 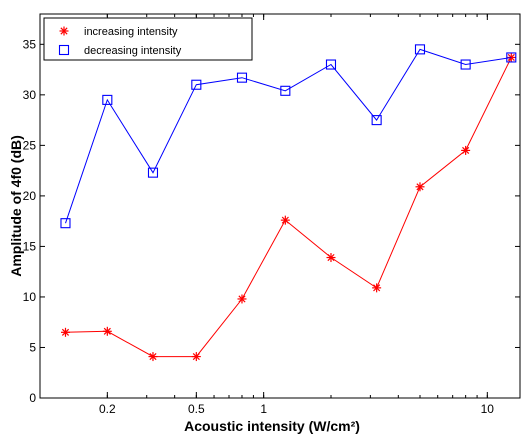 What do you see at coordinates (488, 409) in the screenshot?
I see `x-tick-label: 10` at bounding box center [488, 409].